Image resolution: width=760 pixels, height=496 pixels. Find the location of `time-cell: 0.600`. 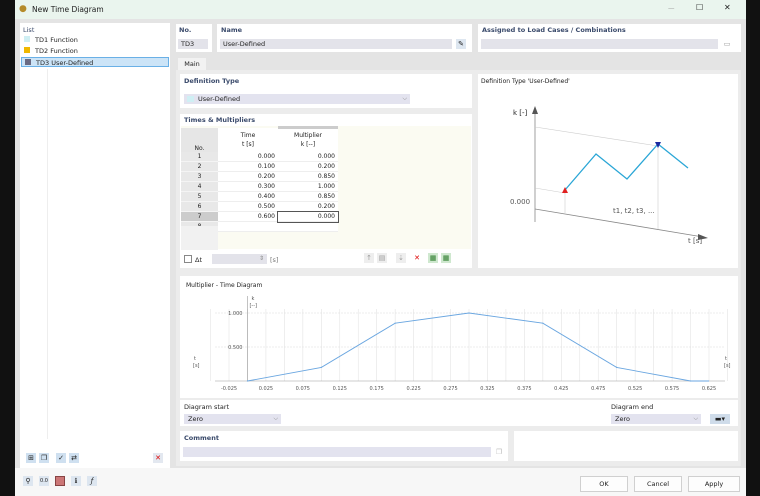

time-cell: 0.600 is located at coordinates (248, 216).